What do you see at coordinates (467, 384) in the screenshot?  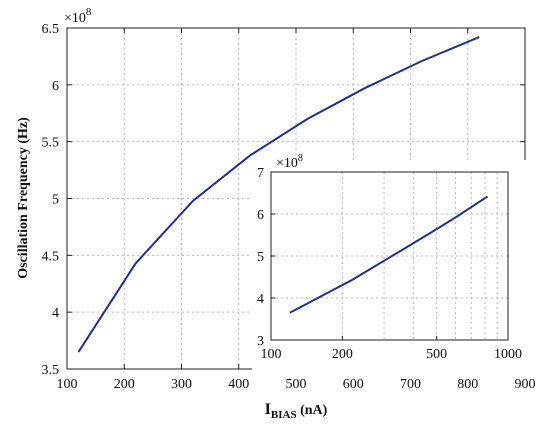 I see `main-x-tick-label: 800` at bounding box center [467, 384].